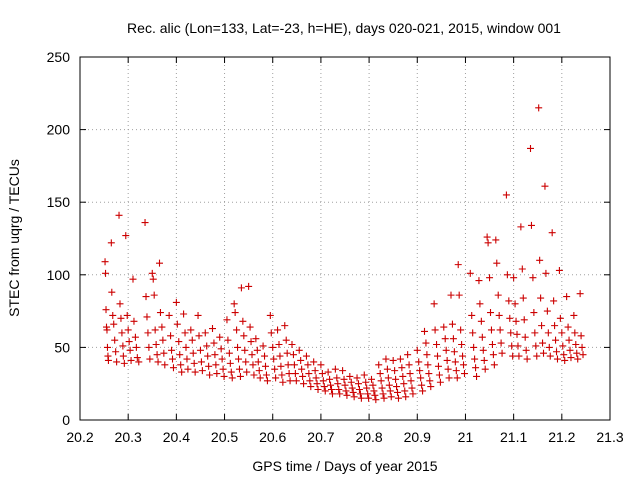 The width and height of the screenshot is (640, 480). I want to click on x-tick-label: 20.5, so click(224, 437).